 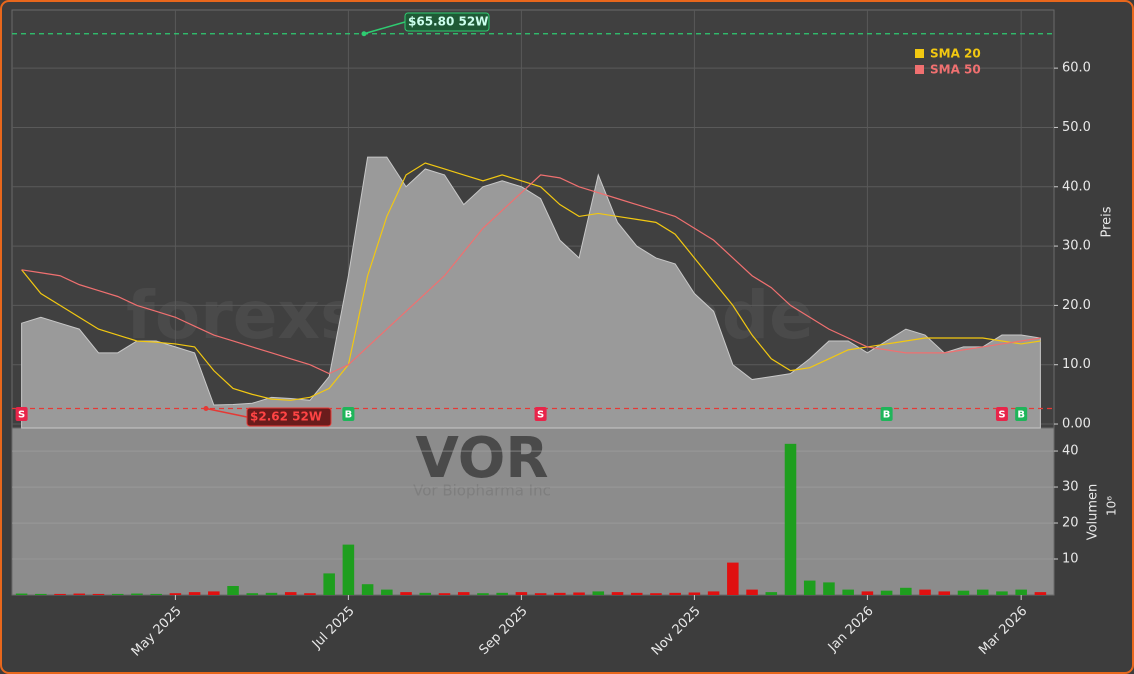 I want to click on y-tick-label: 30.0, so click(x=1076, y=246).